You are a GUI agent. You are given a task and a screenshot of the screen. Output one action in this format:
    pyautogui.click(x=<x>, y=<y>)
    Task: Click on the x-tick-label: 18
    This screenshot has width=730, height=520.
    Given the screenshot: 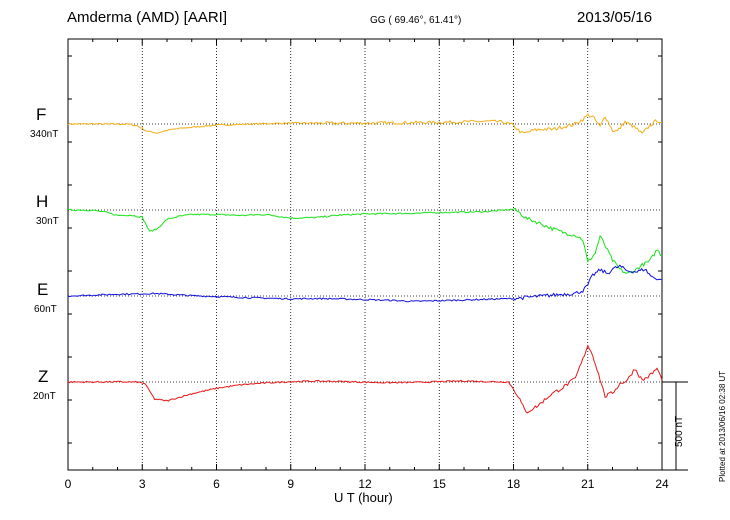 What is the action you would take?
    pyautogui.click(x=514, y=484)
    